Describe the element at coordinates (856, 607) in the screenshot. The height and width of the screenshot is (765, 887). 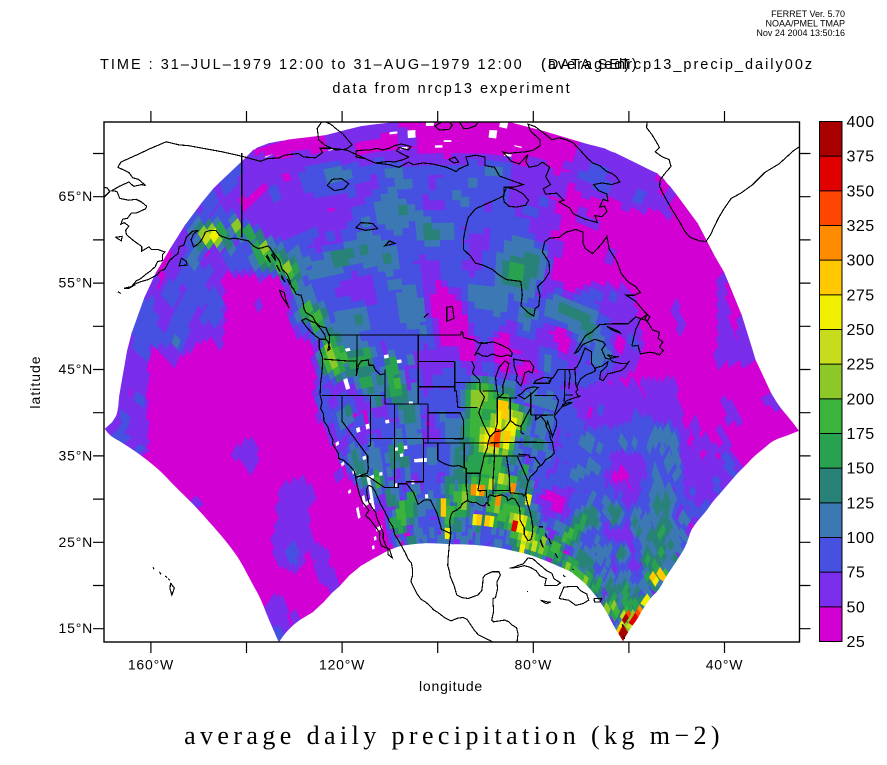
I see `svg-text: 50` at that location.